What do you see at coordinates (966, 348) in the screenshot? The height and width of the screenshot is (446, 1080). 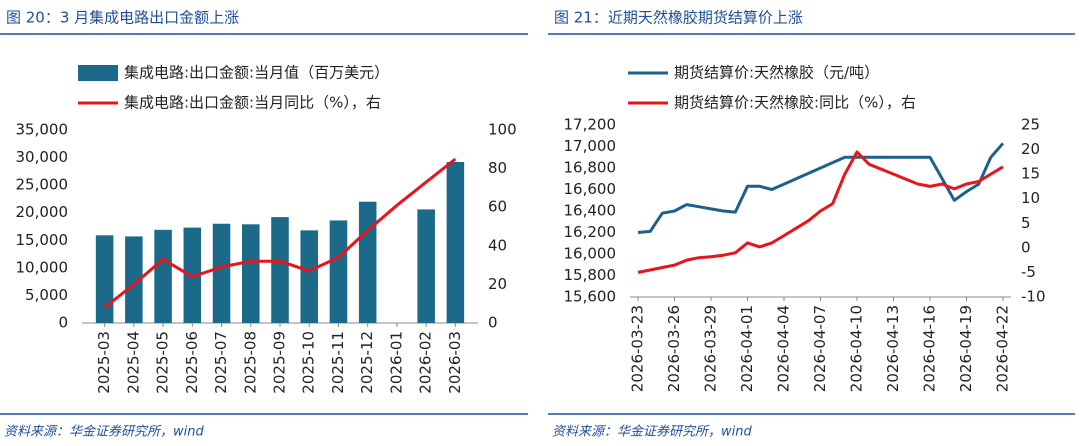 I see `x-tick-label: 2026-04-19` at bounding box center [966, 348].